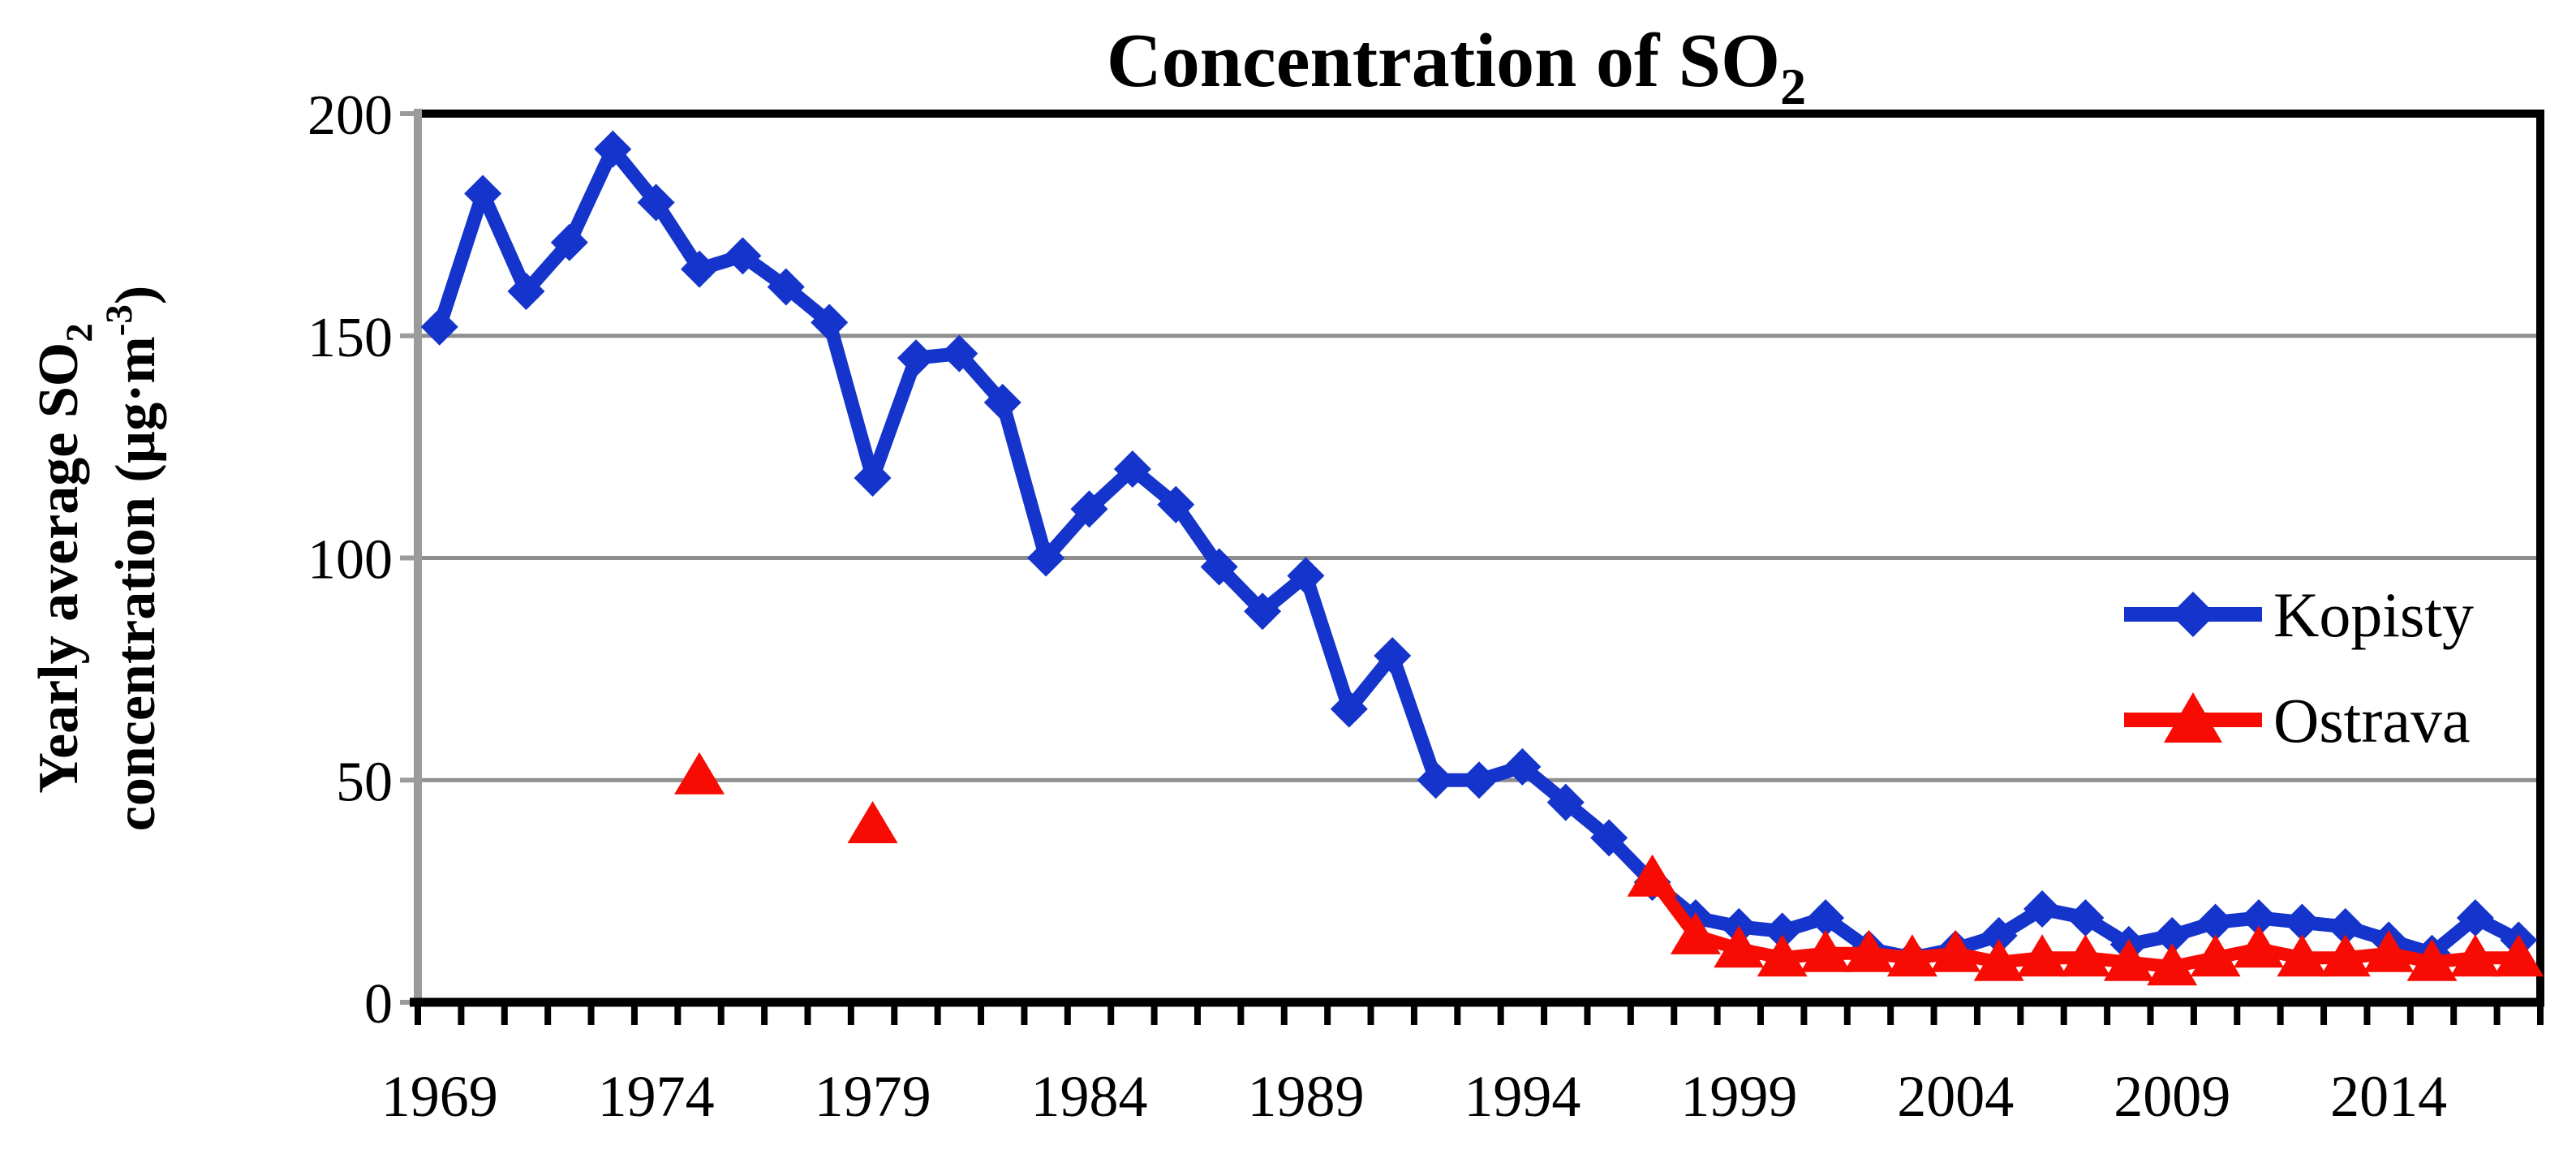  Describe the element at coordinates (1793, 87) in the screenshot. I see `chart-title-subscript: 2` at that location.